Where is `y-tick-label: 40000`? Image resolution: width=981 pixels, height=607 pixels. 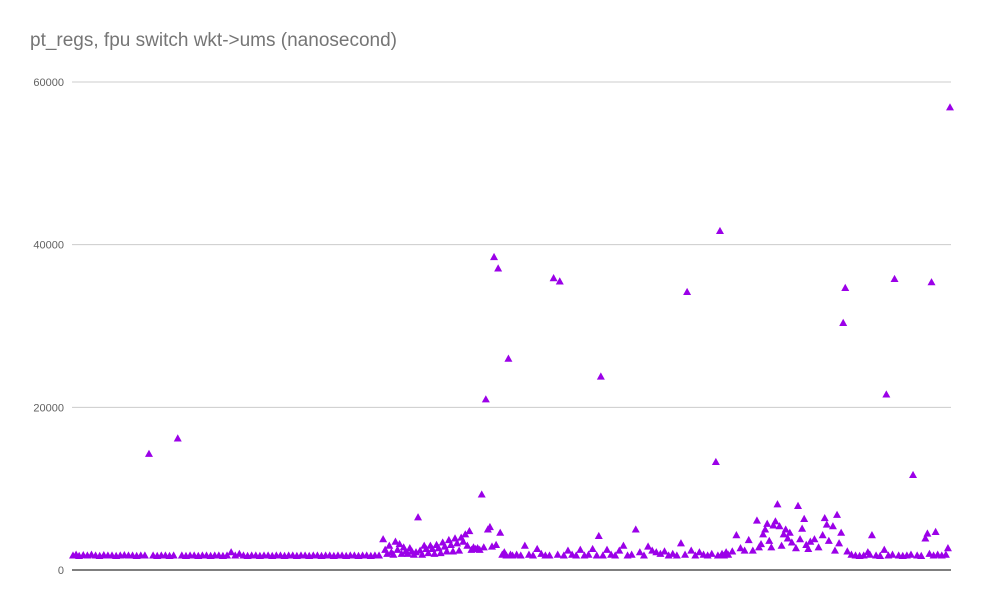 y-tick-label: 40000 is located at coordinates (48, 246).